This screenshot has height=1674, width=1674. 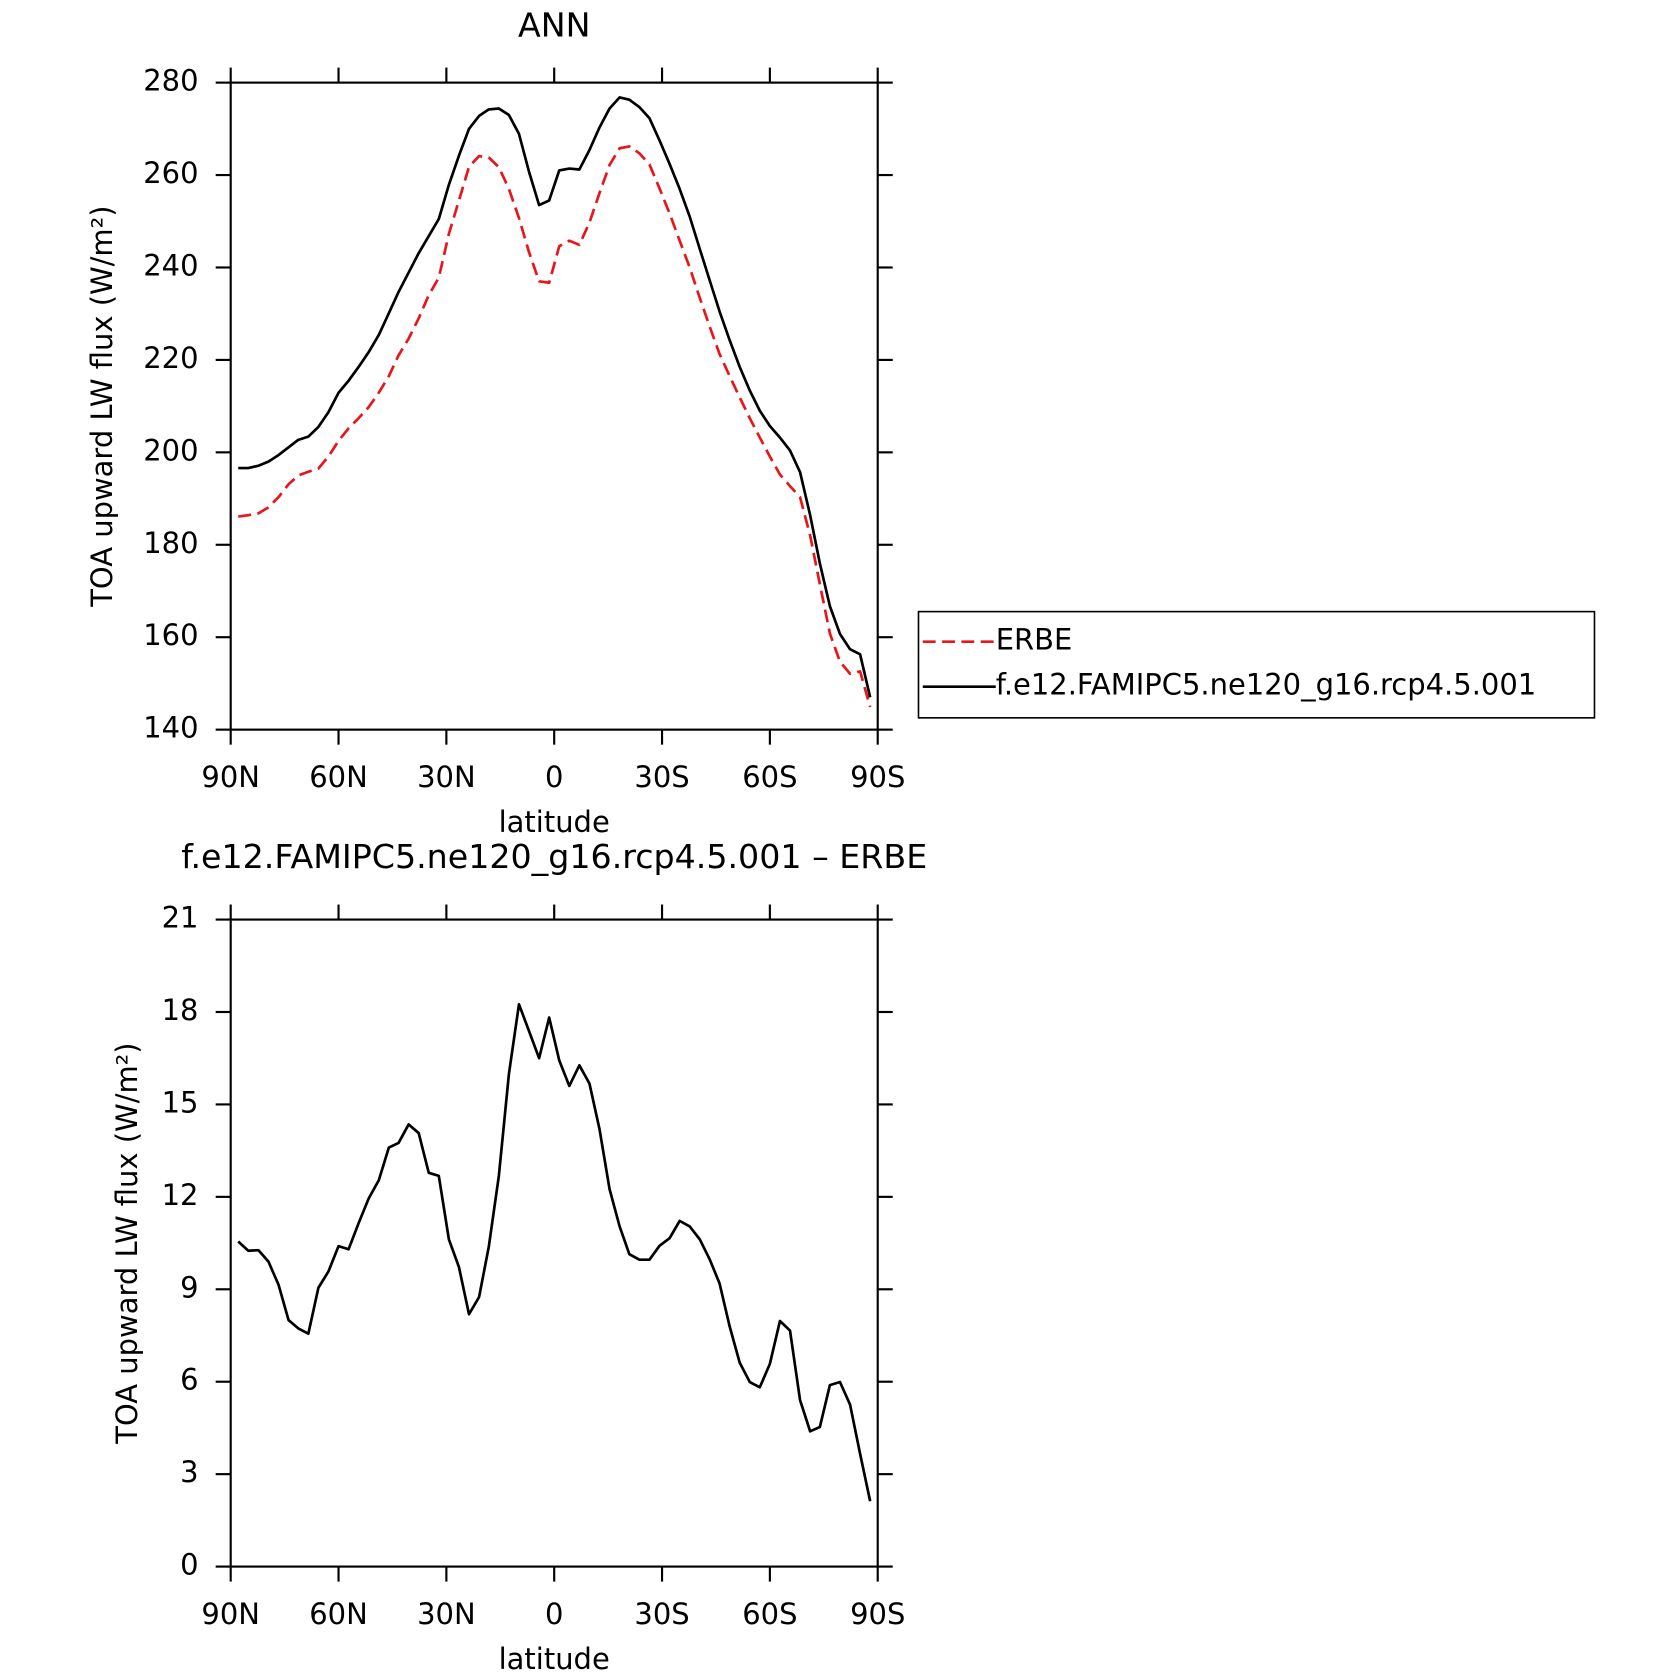 What do you see at coordinates (1266, 685) in the screenshot?
I see `legend-label: f.e12.FAMIPC5.ne120_g16.rcp4.5.001` at bounding box center [1266, 685].